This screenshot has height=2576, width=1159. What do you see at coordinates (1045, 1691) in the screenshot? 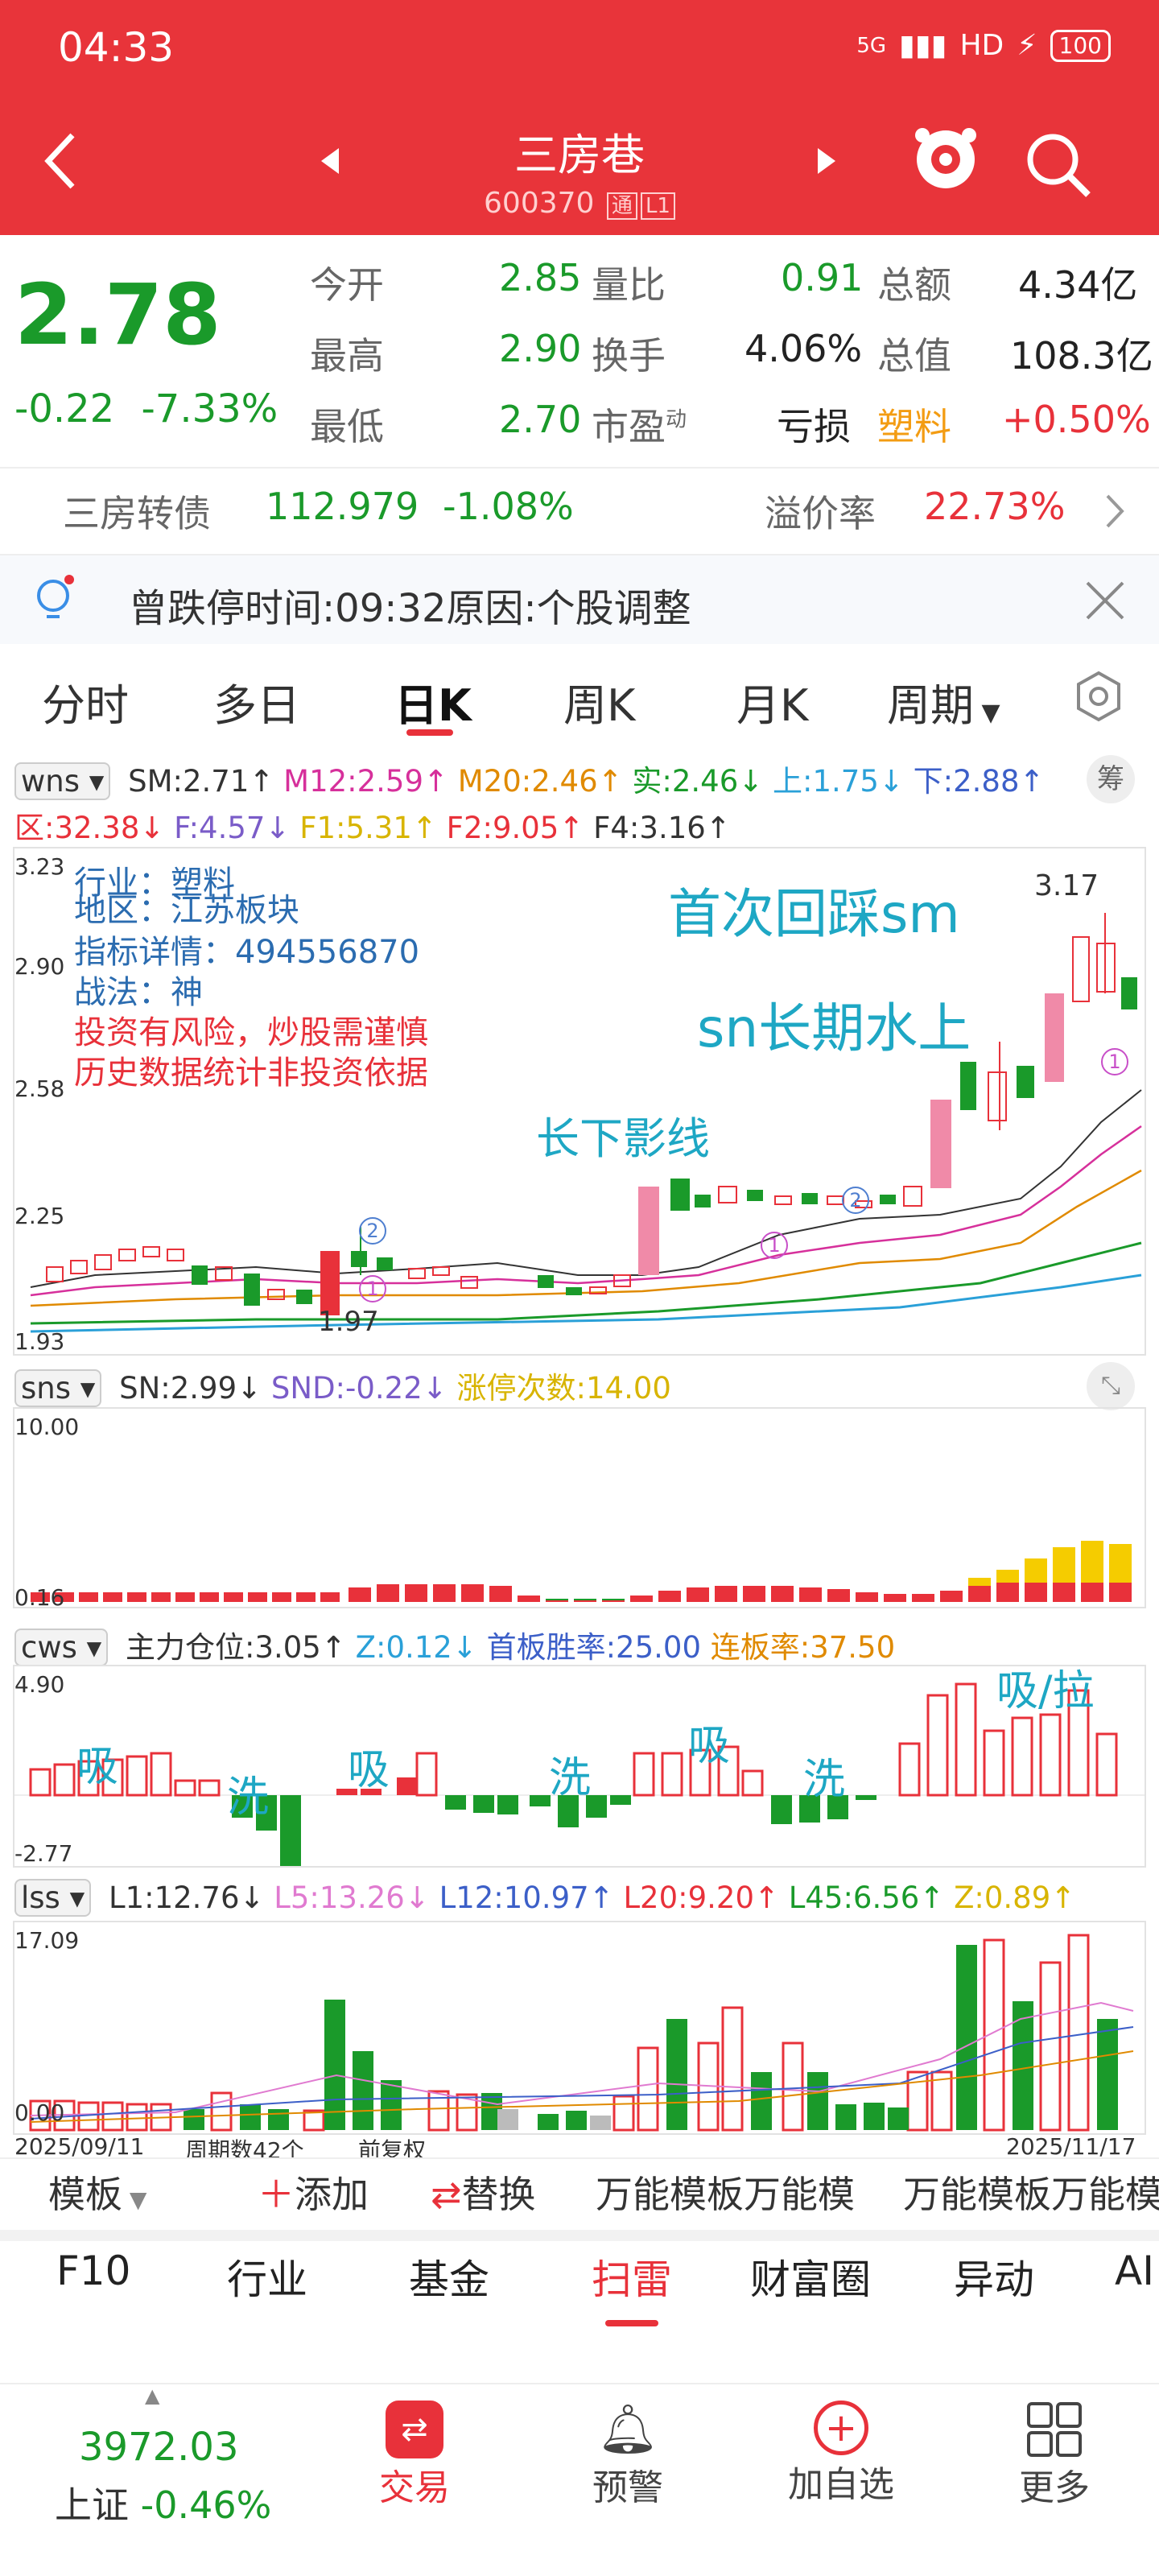
I see `cws-label-absorb-pull: 吸/拉` at bounding box center [1045, 1691].